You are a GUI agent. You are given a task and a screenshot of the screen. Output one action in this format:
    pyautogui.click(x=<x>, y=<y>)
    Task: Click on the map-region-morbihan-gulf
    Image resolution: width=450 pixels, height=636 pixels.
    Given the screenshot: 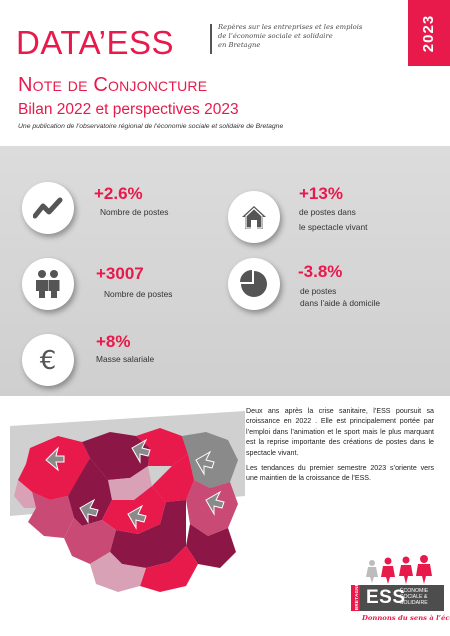 What is the action you would take?
    pyautogui.click(x=118, y=572)
    